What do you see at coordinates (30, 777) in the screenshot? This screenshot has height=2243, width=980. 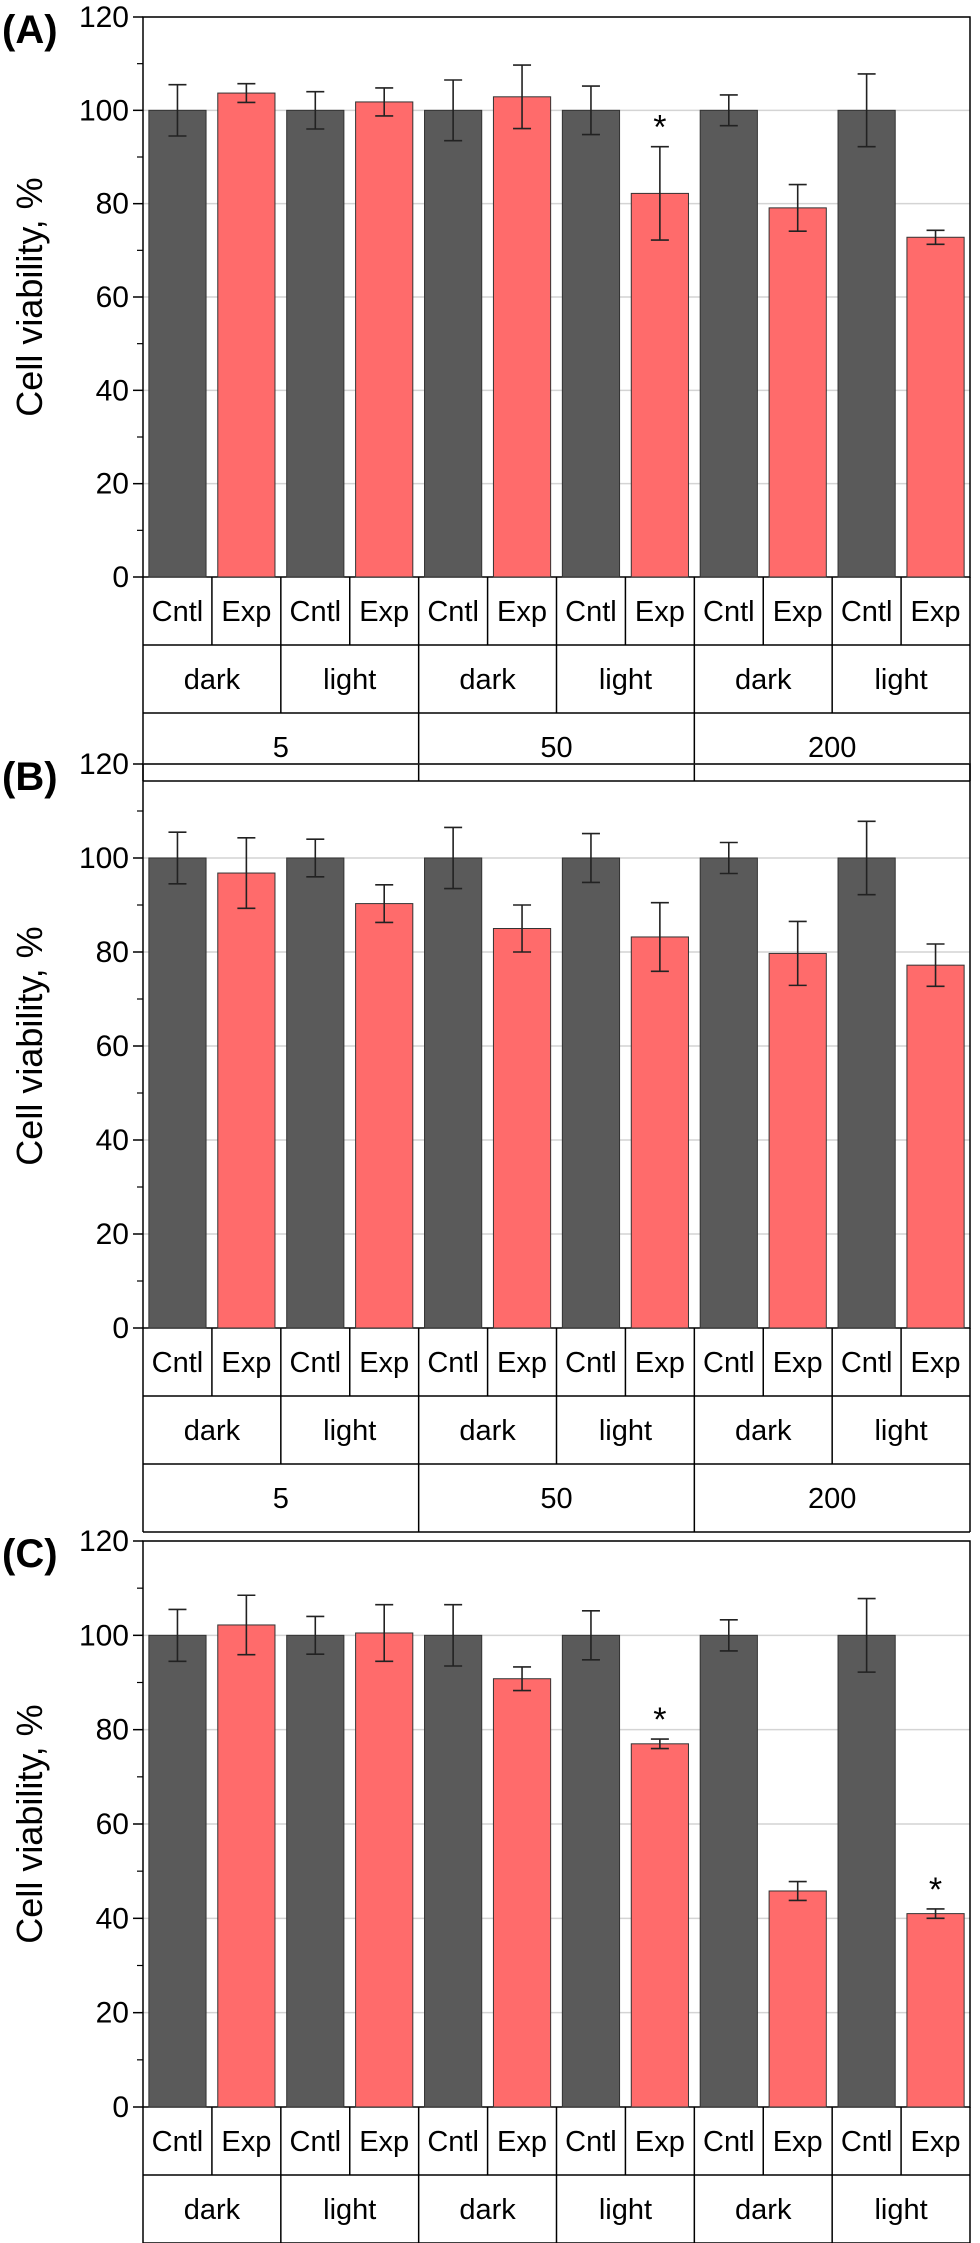 I see `panel-label: (B)` at bounding box center [30, 777].